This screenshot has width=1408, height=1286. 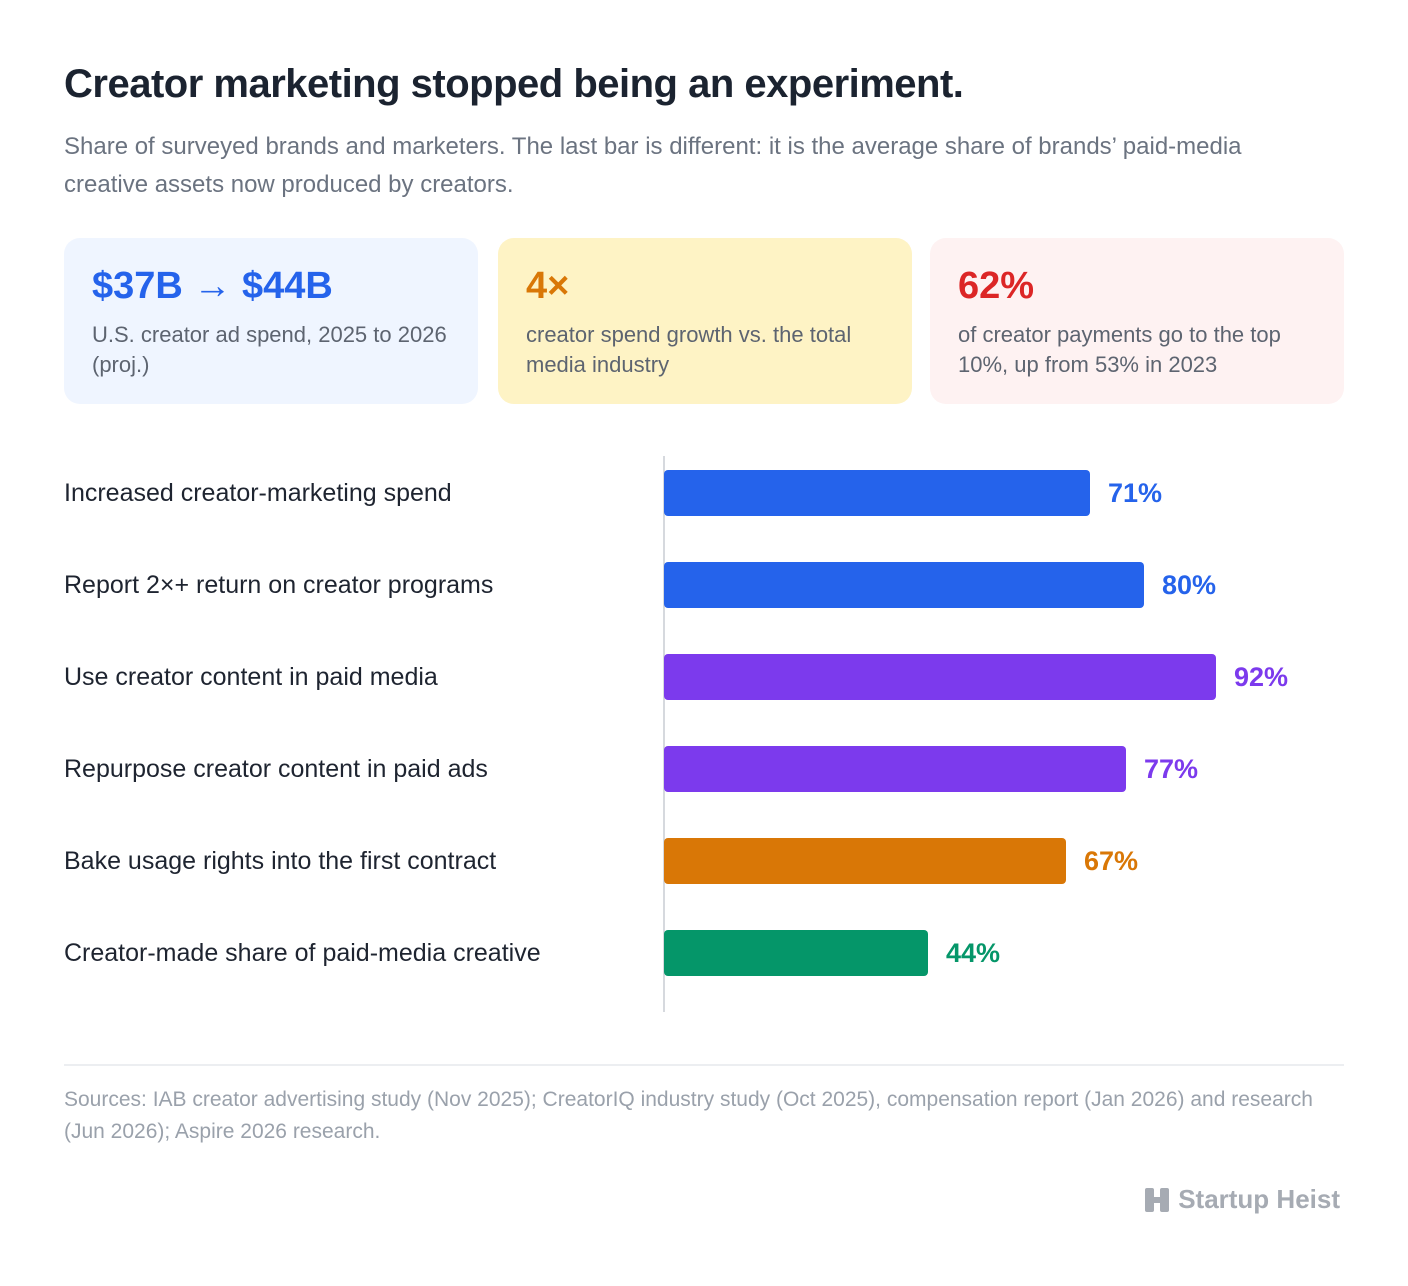 I want to click on bar-value-label: 67%, so click(x=1111, y=861).